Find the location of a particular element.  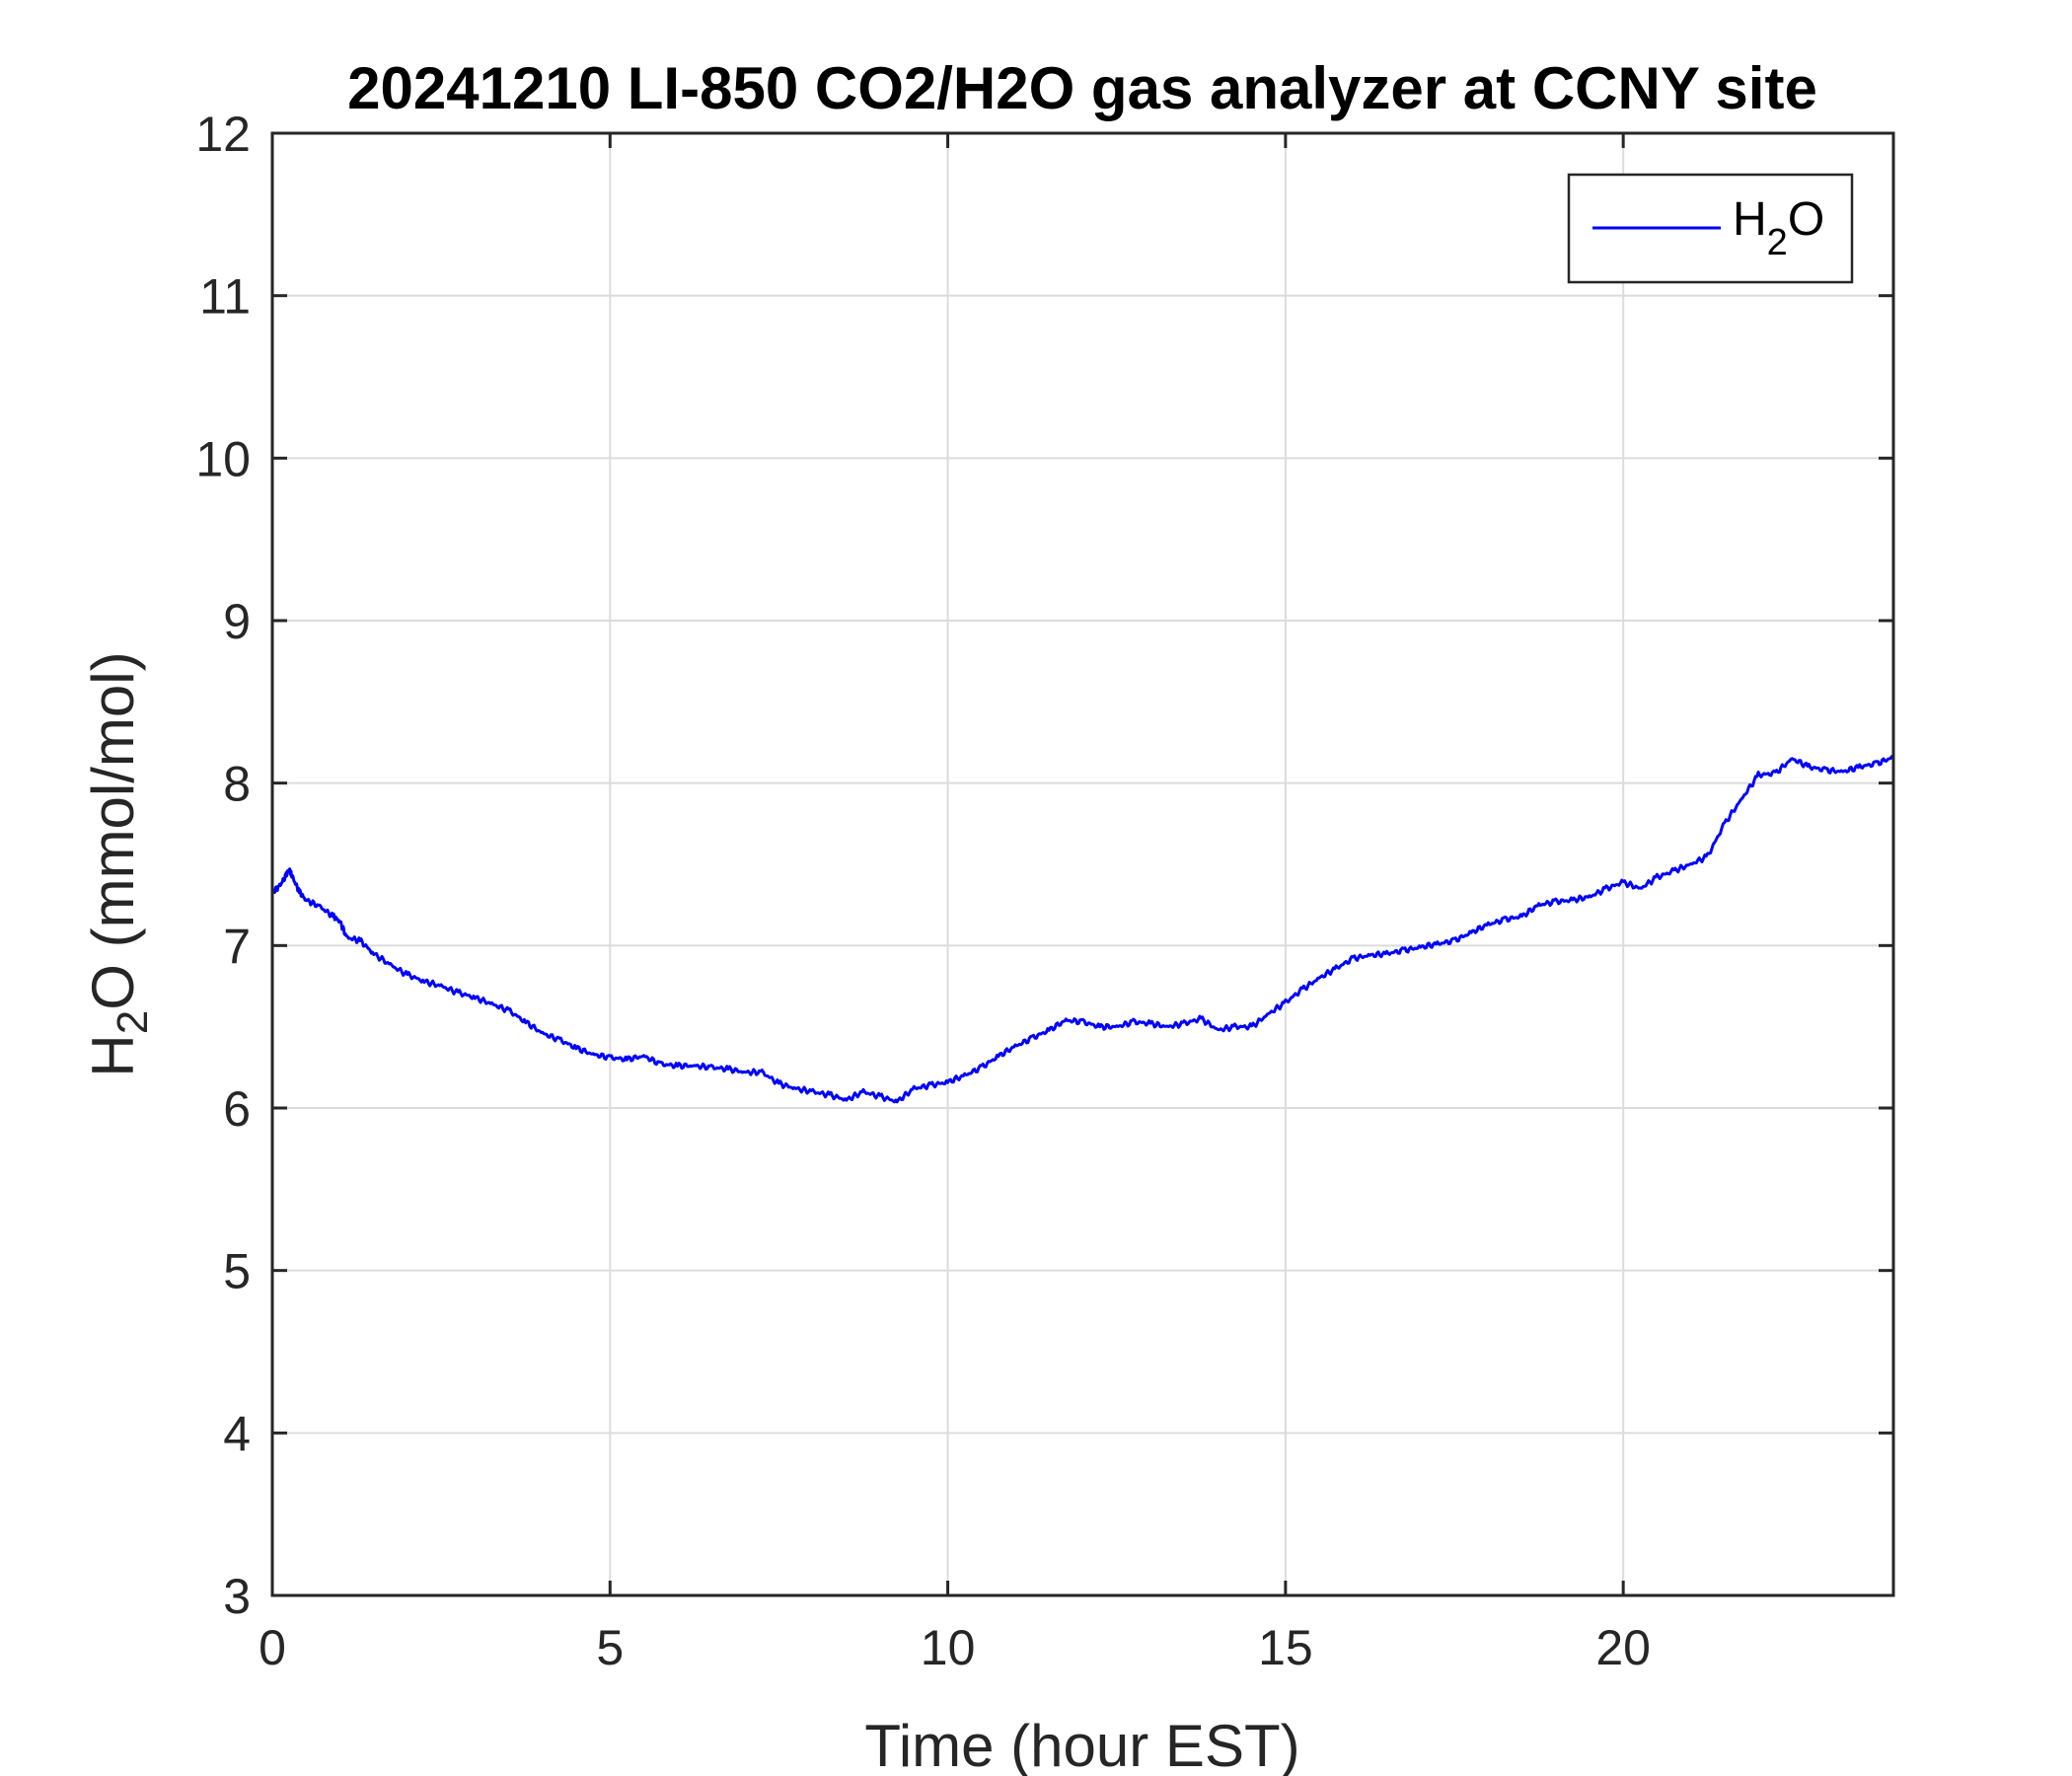

y-tick-label: 7 is located at coordinates (237, 947).